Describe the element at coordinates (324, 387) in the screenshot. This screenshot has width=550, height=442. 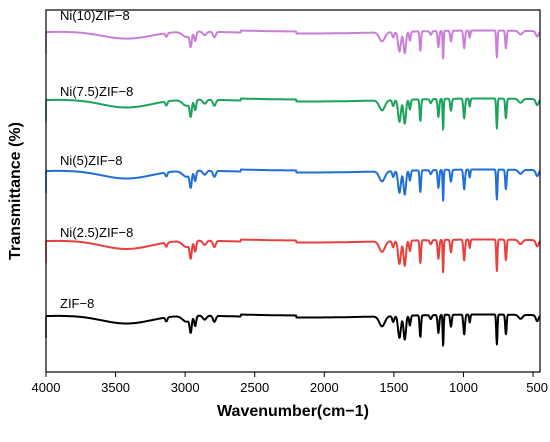
I see `x-tick-label: 2000` at that location.